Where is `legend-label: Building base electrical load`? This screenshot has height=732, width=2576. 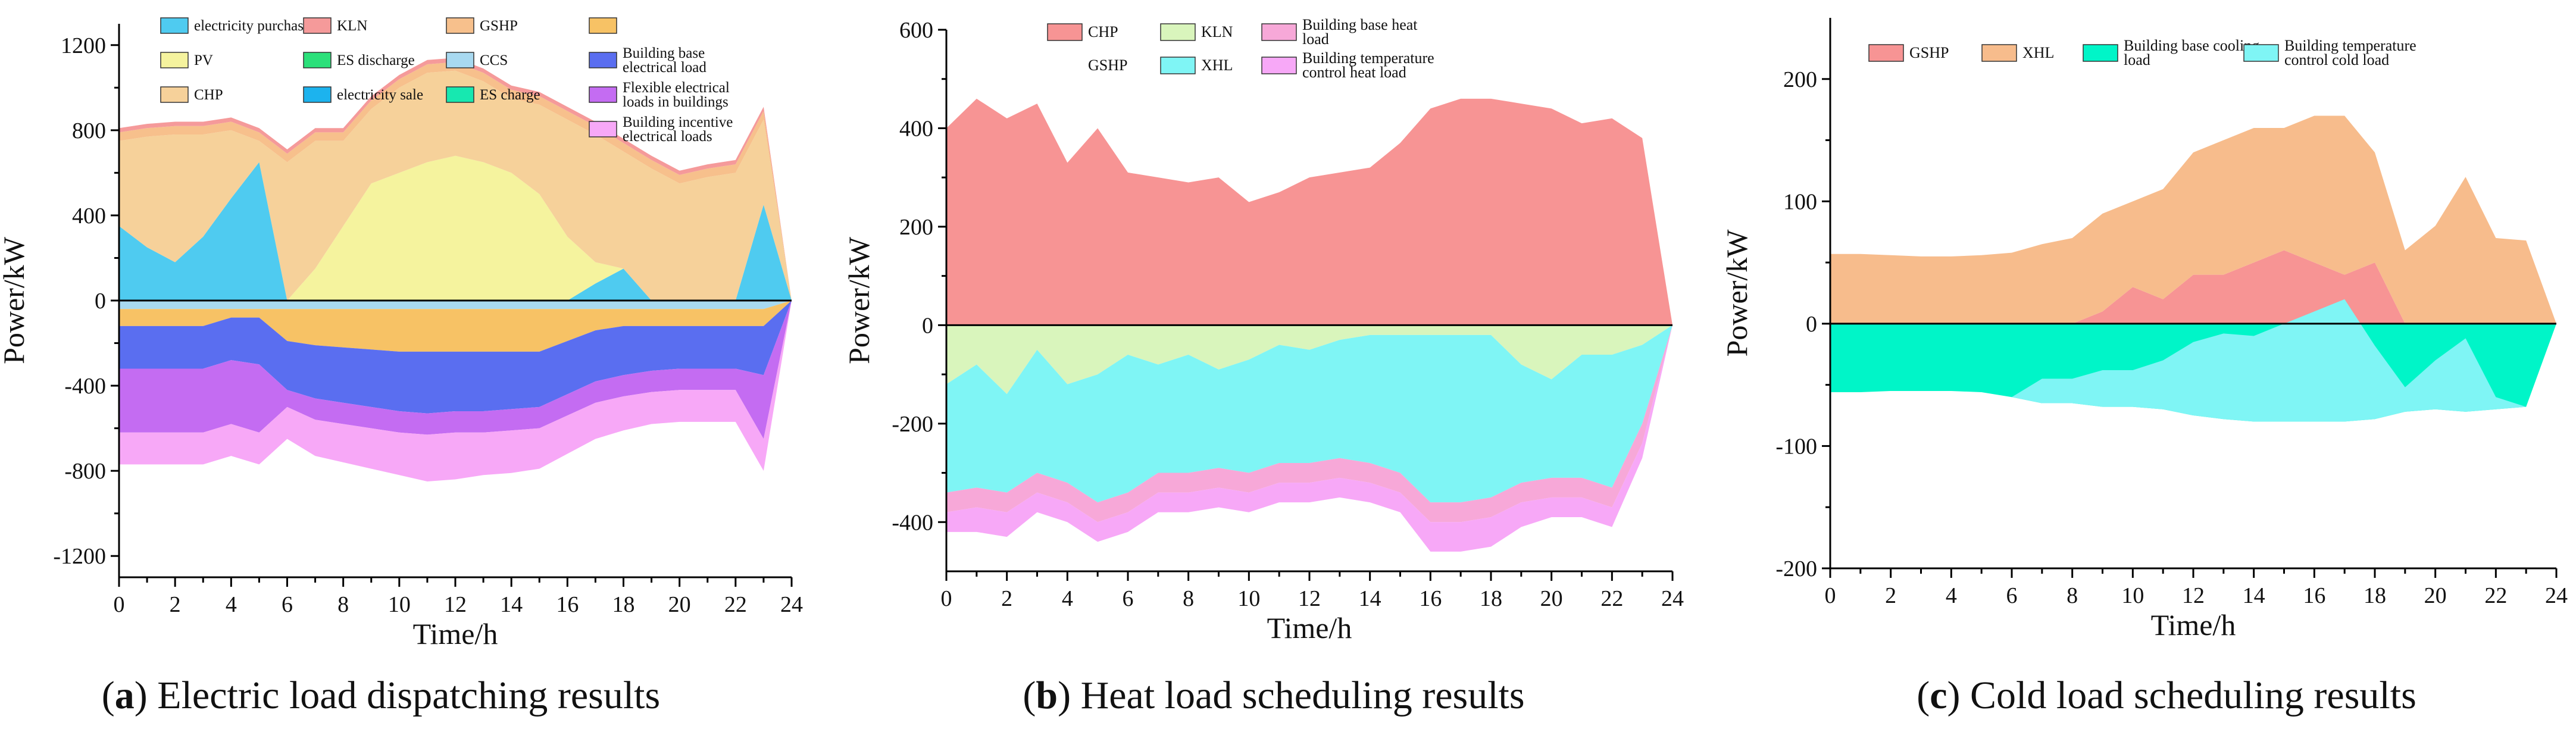
legend-label: Building base electrical load is located at coordinates (664, 60).